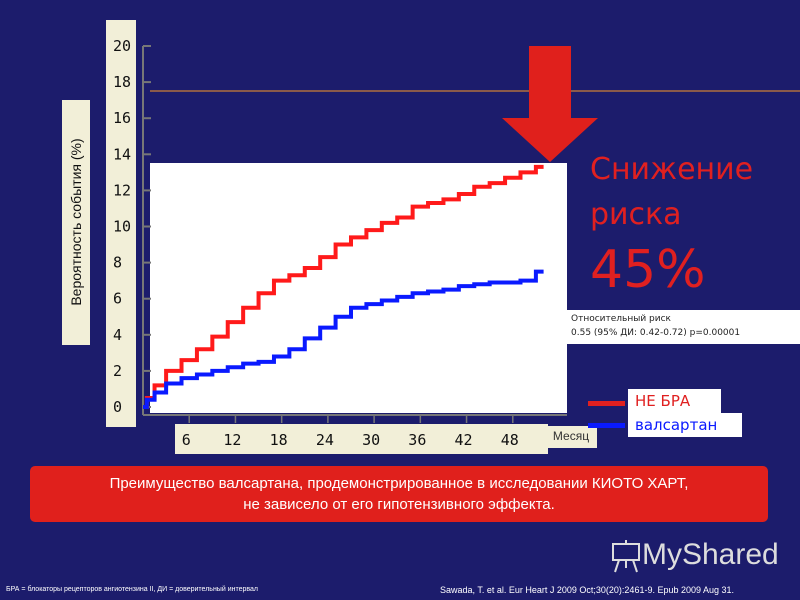 This screenshot has width=800, height=600. Describe the element at coordinates (672, 169) in the screenshot. I see `risk-reduction-line1: Снижение` at that location.